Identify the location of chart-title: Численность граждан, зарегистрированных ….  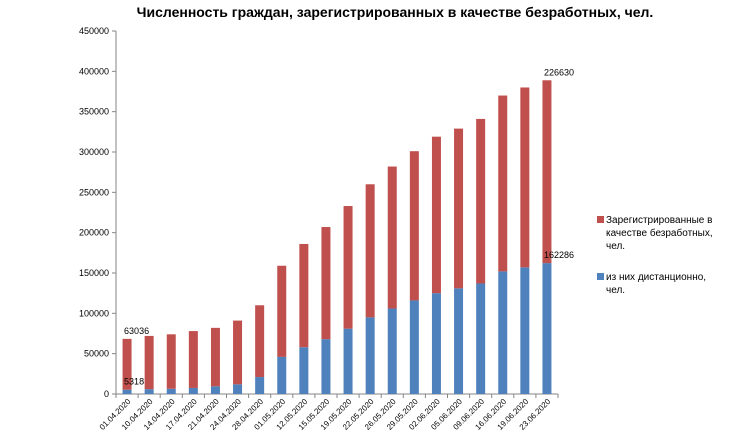
(395, 12).